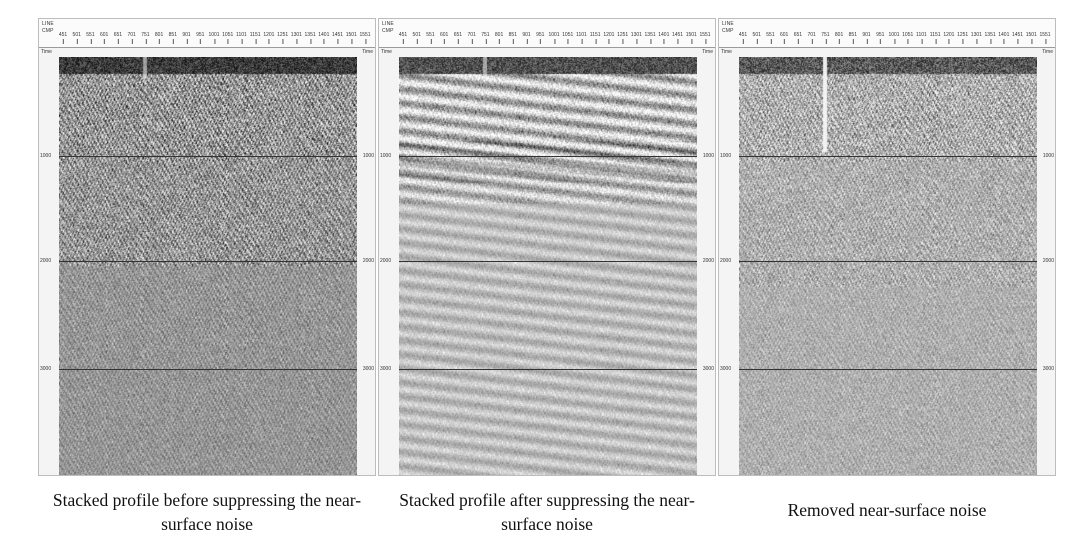 This screenshot has height=558, width=1083. What do you see at coordinates (887, 510) in the screenshot?
I see `caption-noise: Removed near-surface noise` at bounding box center [887, 510].